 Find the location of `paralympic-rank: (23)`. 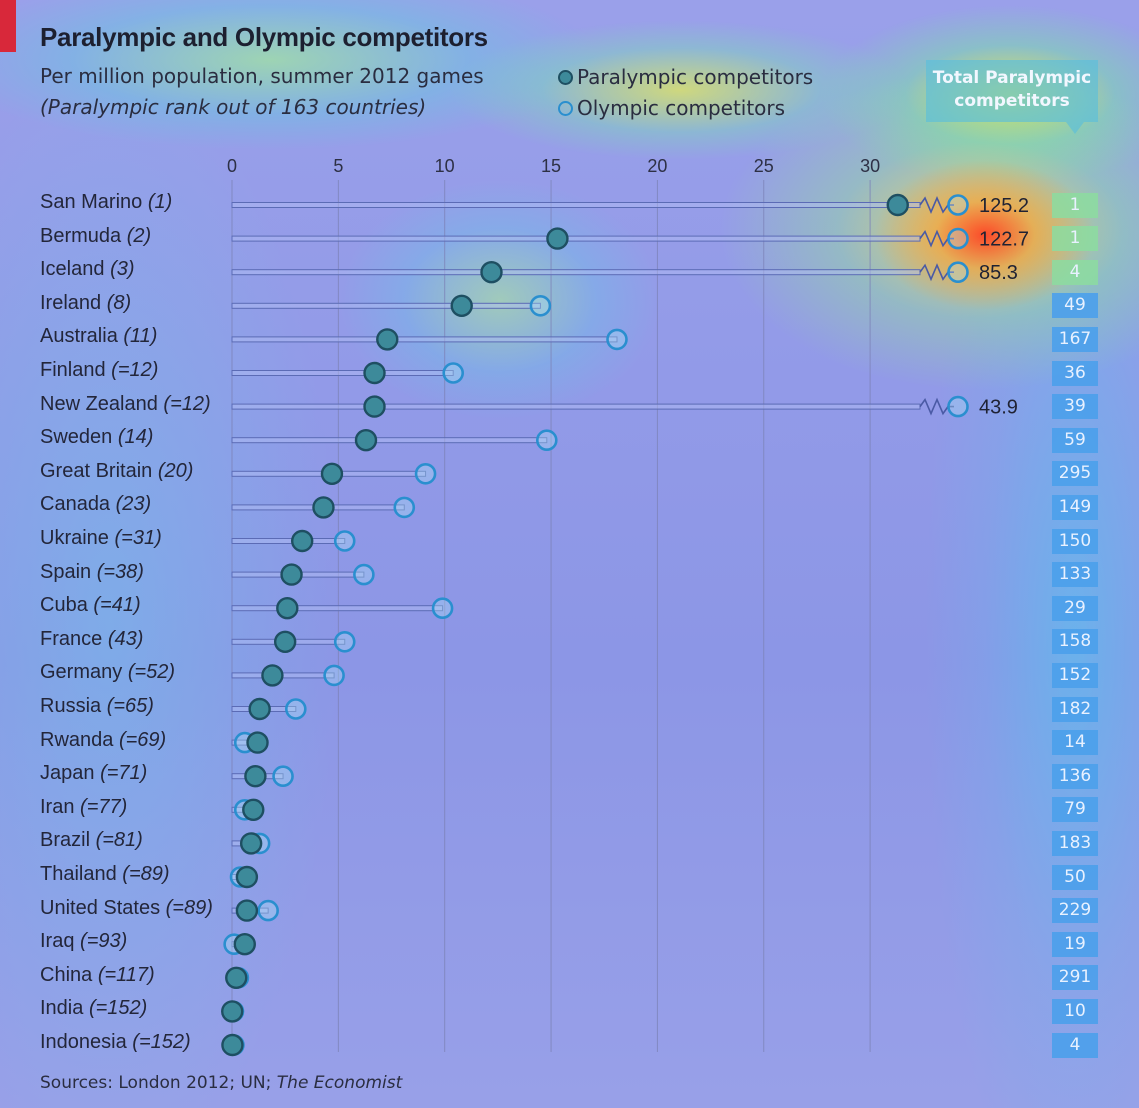

paralympic-rank: (23) is located at coordinates (133, 504).